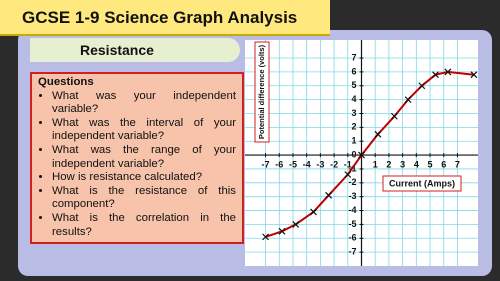 The height and width of the screenshot is (281, 500). Describe the element at coordinates (353, 113) in the screenshot. I see `y-tick-label: 3` at that location.